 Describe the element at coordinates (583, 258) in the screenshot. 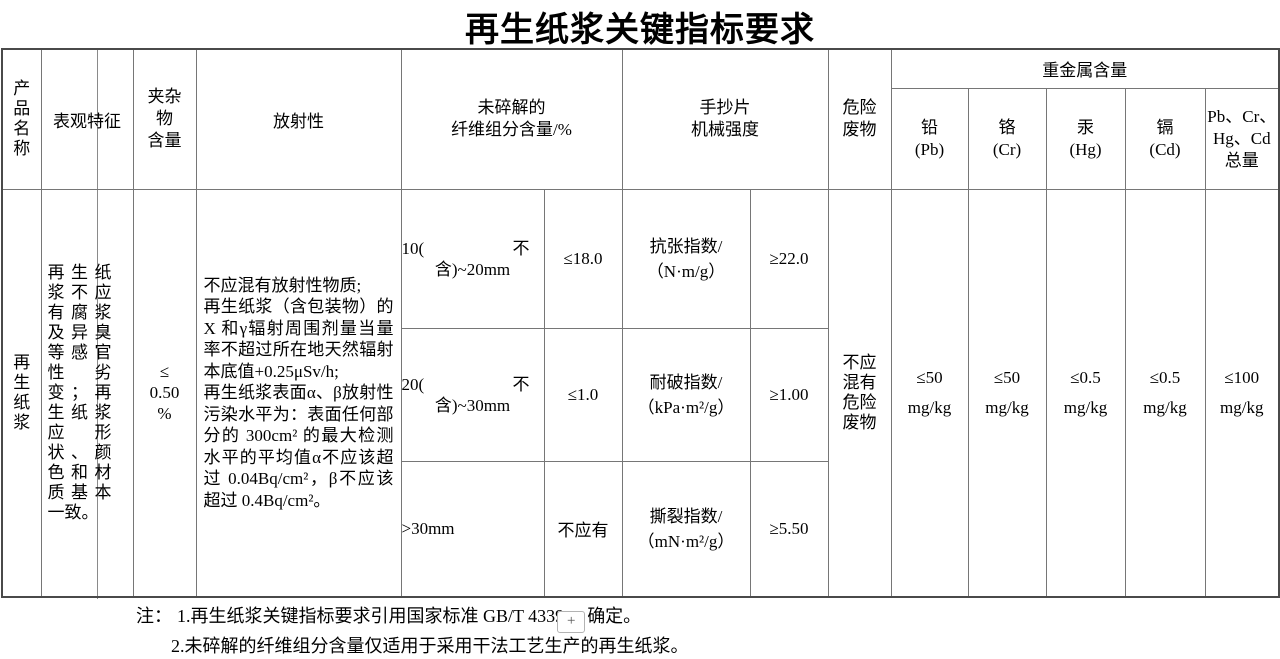

I see `cell-fiber-value-1: ≤18.0` at that location.